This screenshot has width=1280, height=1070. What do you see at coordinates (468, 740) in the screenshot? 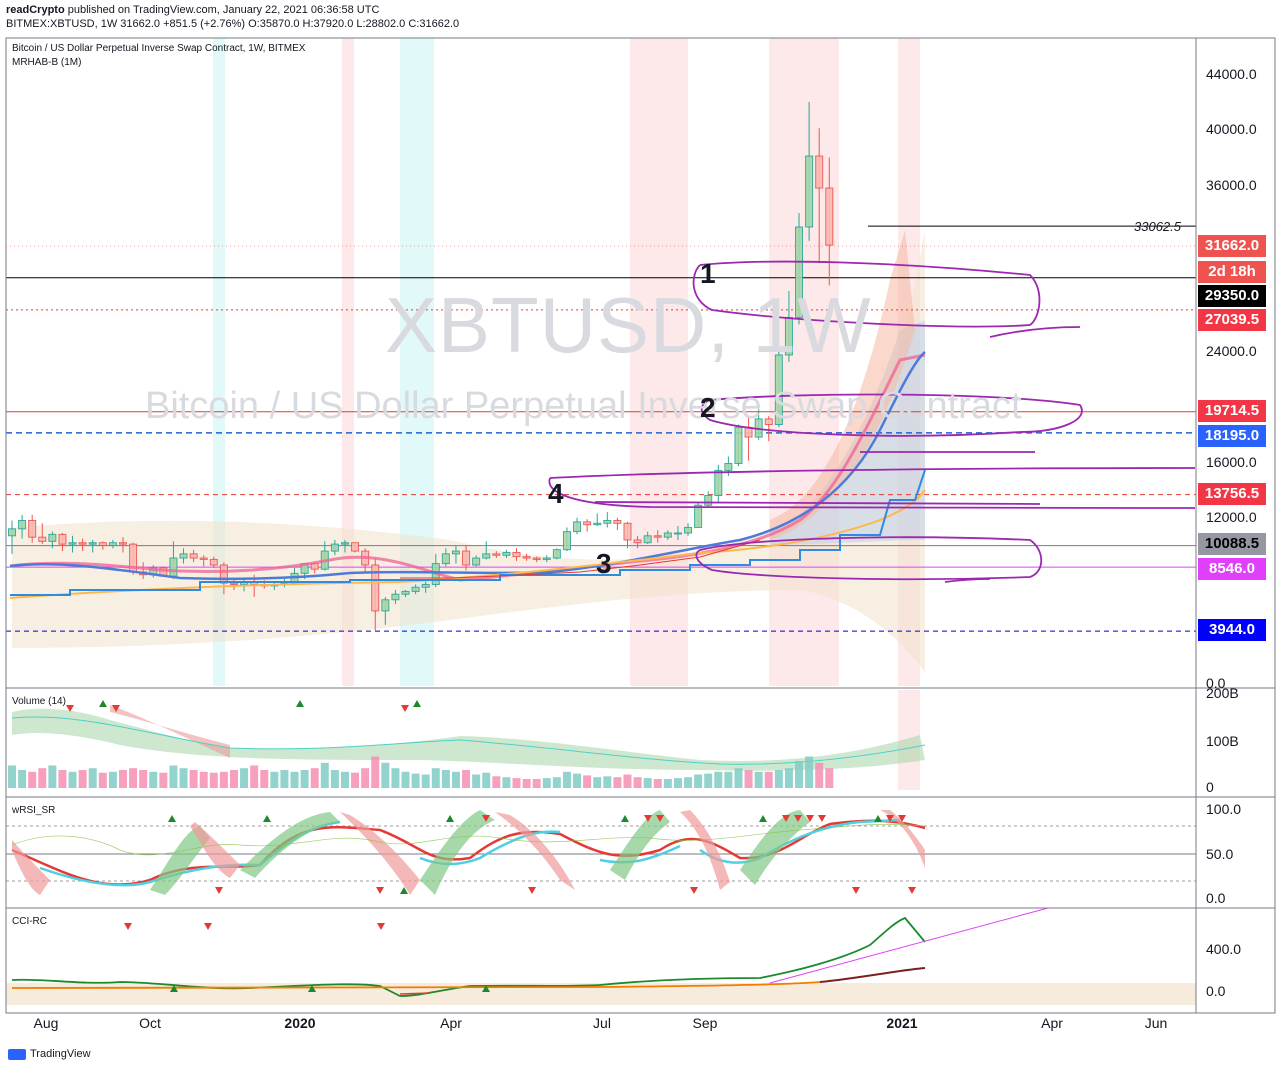
I see `volume-ma` at bounding box center [468, 740].